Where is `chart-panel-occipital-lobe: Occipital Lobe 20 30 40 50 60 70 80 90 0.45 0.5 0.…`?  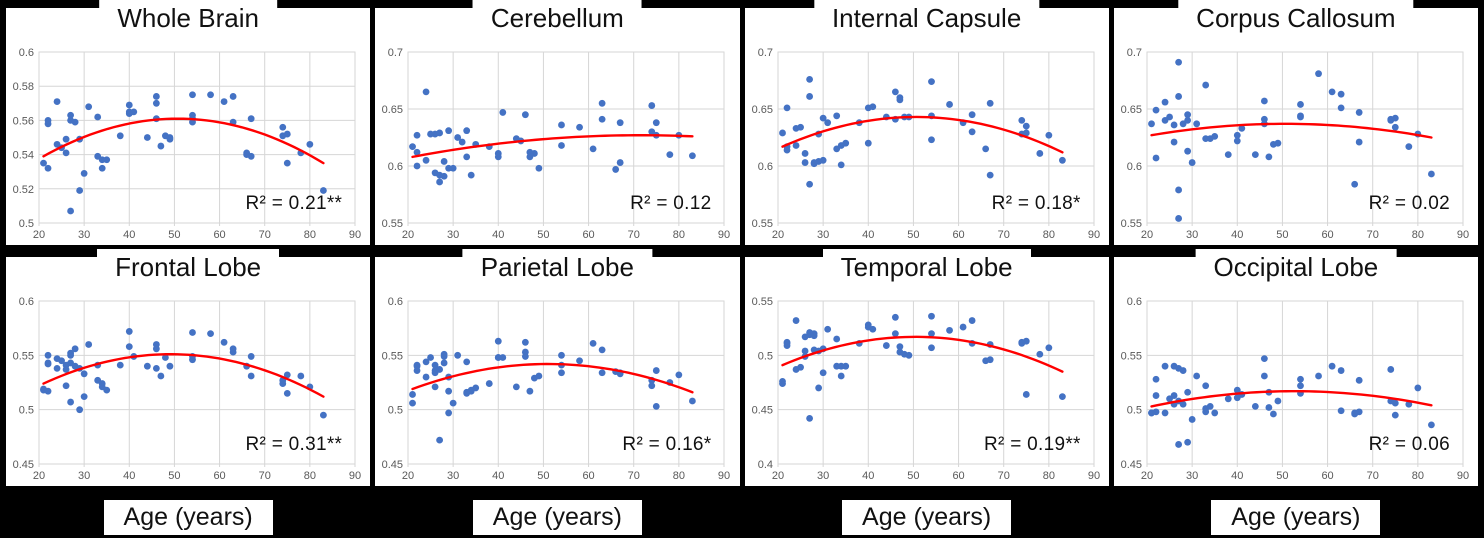 chart-panel-occipital-lobe: Occipital Lobe 20 30 40 50 60 70 80 90 0.45 0.5 0.… is located at coordinates (1295, 367).